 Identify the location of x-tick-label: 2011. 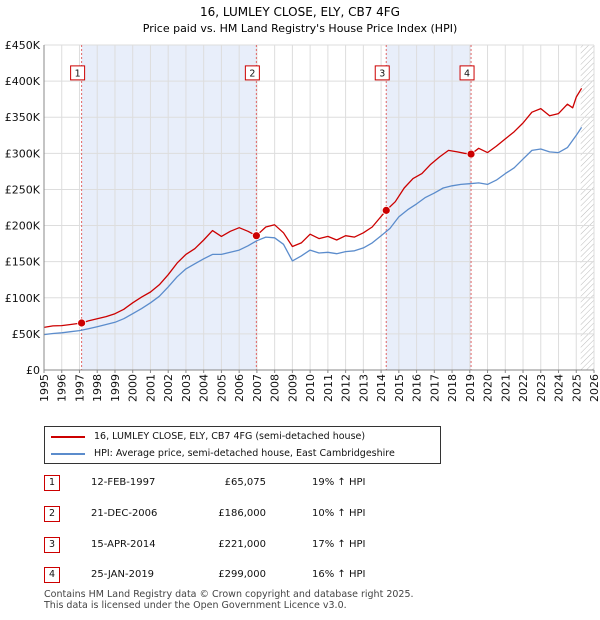
(328, 388).